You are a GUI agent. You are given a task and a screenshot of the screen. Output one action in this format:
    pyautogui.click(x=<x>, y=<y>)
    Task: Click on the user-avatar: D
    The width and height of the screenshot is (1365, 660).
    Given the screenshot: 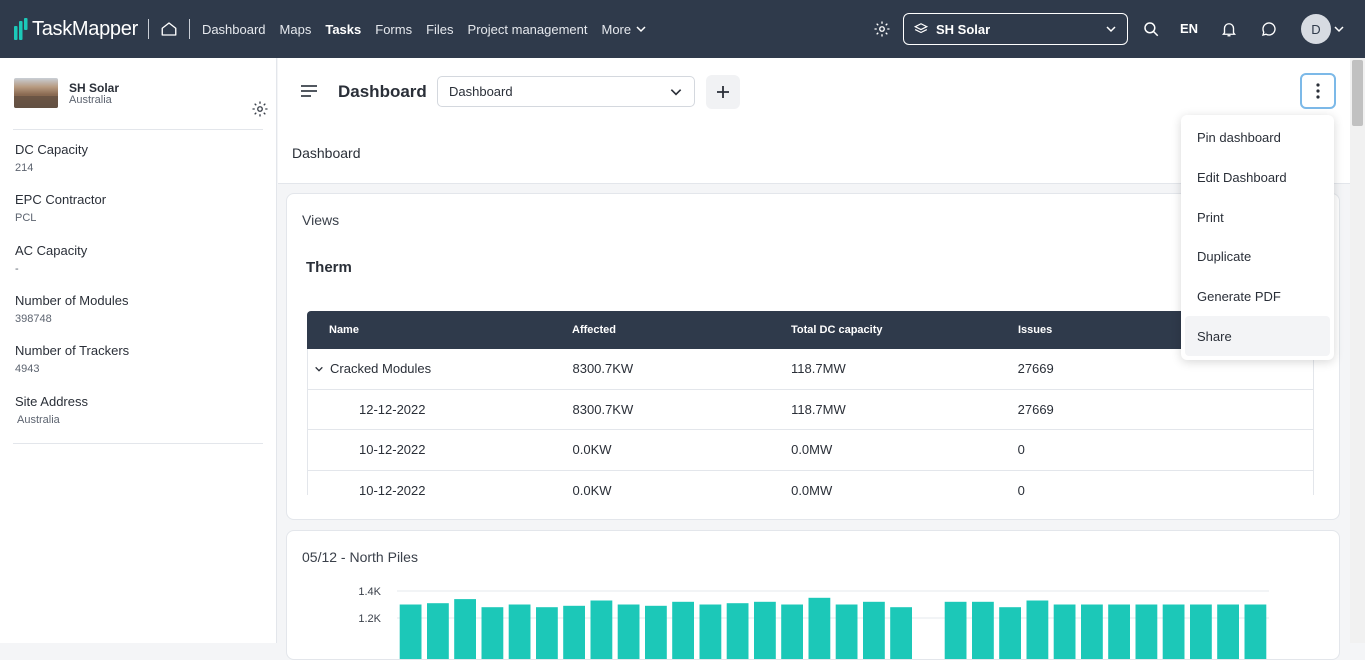 What is the action you would take?
    pyautogui.click(x=1316, y=29)
    